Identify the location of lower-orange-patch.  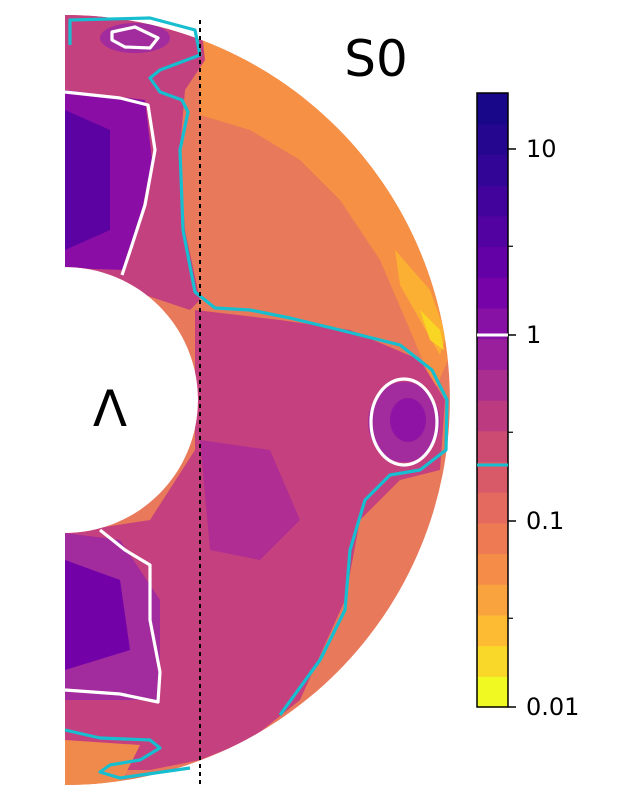
(102, 762).